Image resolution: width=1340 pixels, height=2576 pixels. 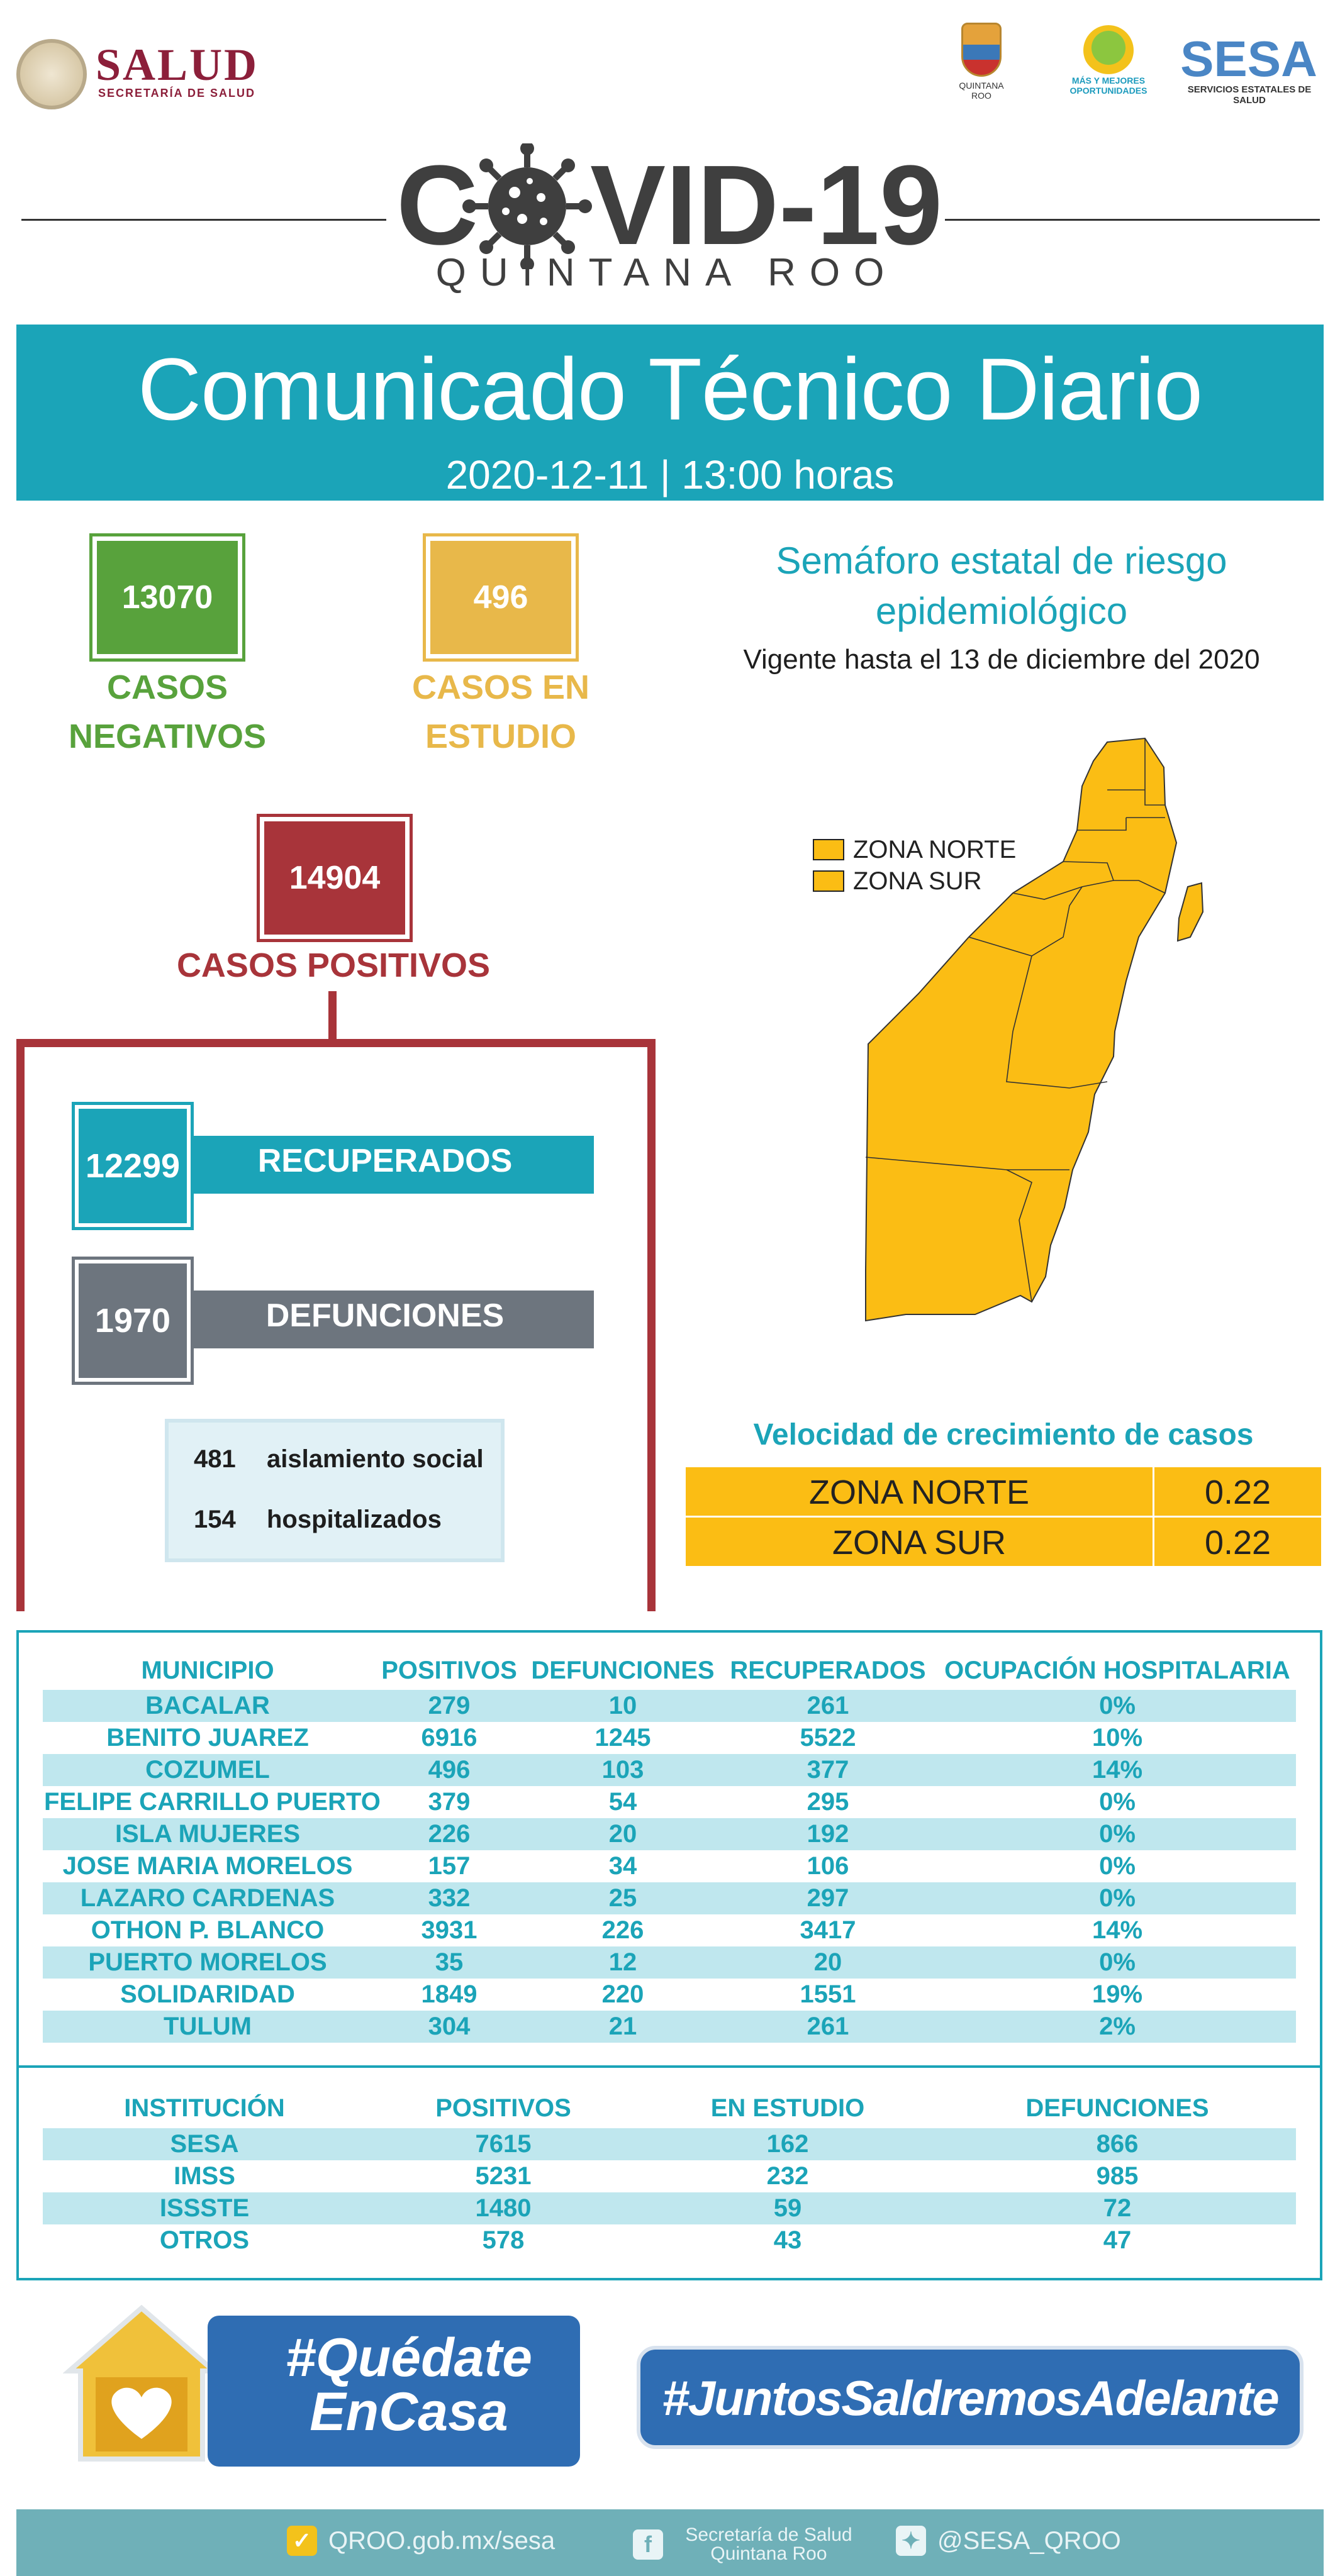 I want to click on banner-title: Comunicado Técnico Diario, so click(x=670, y=389).